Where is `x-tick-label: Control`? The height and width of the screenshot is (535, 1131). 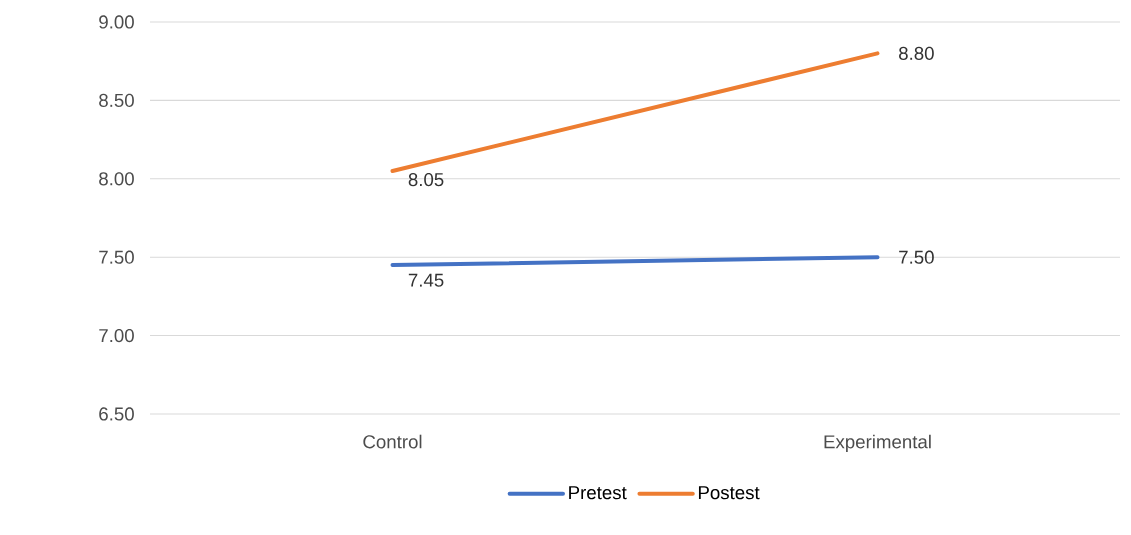
x-tick-label: Control is located at coordinates (392, 441).